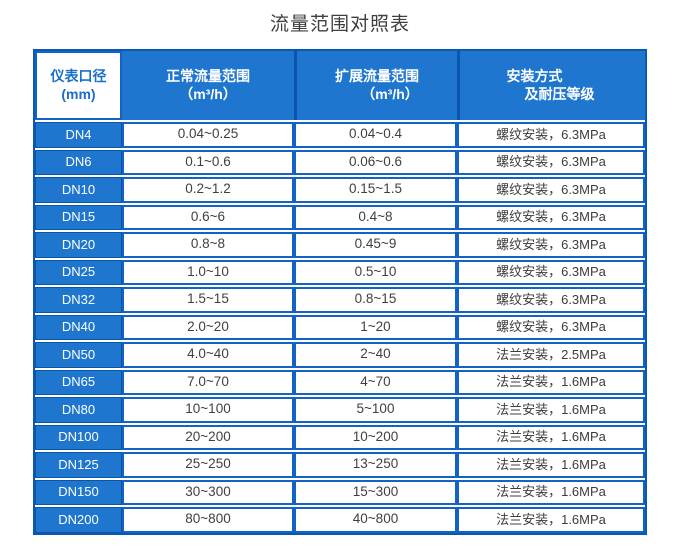 Image resolution: width=680 pixels, height=547 pixels. What do you see at coordinates (78, 327) in the screenshot?
I see `diameter-cell: DN40` at bounding box center [78, 327].